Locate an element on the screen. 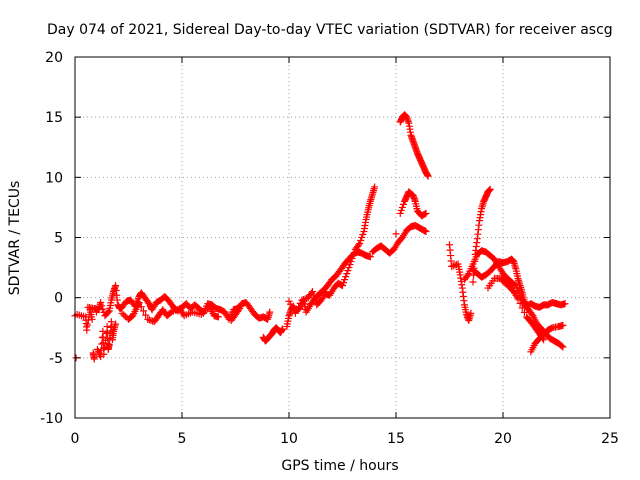 Image resolution: width=640 pixels, height=480 pixels. x-tick-label: 10 is located at coordinates (289, 439).